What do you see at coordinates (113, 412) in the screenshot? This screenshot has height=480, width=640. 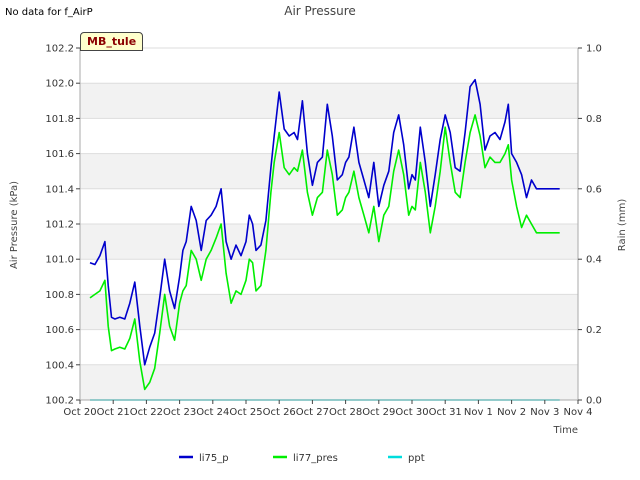 I see `x-tick-label: Oct 21` at bounding box center [113, 412].